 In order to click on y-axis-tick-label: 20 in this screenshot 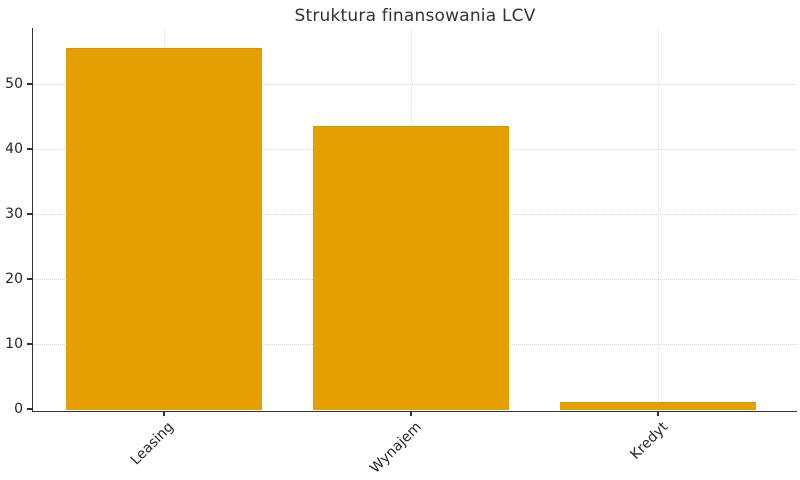, I will do `click(14, 278)`.